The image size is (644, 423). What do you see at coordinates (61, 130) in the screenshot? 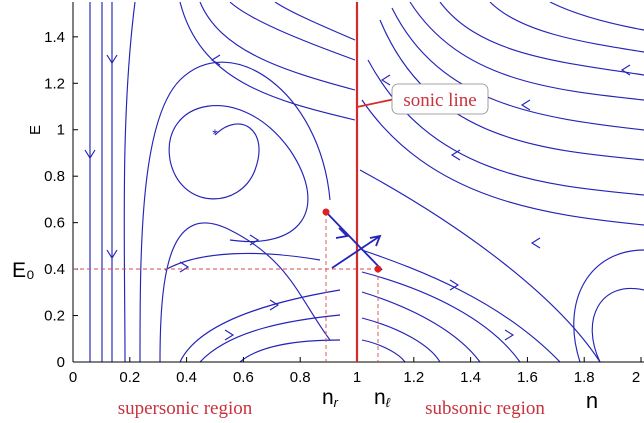
I see `y-tick-label: 1` at bounding box center [61, 130].